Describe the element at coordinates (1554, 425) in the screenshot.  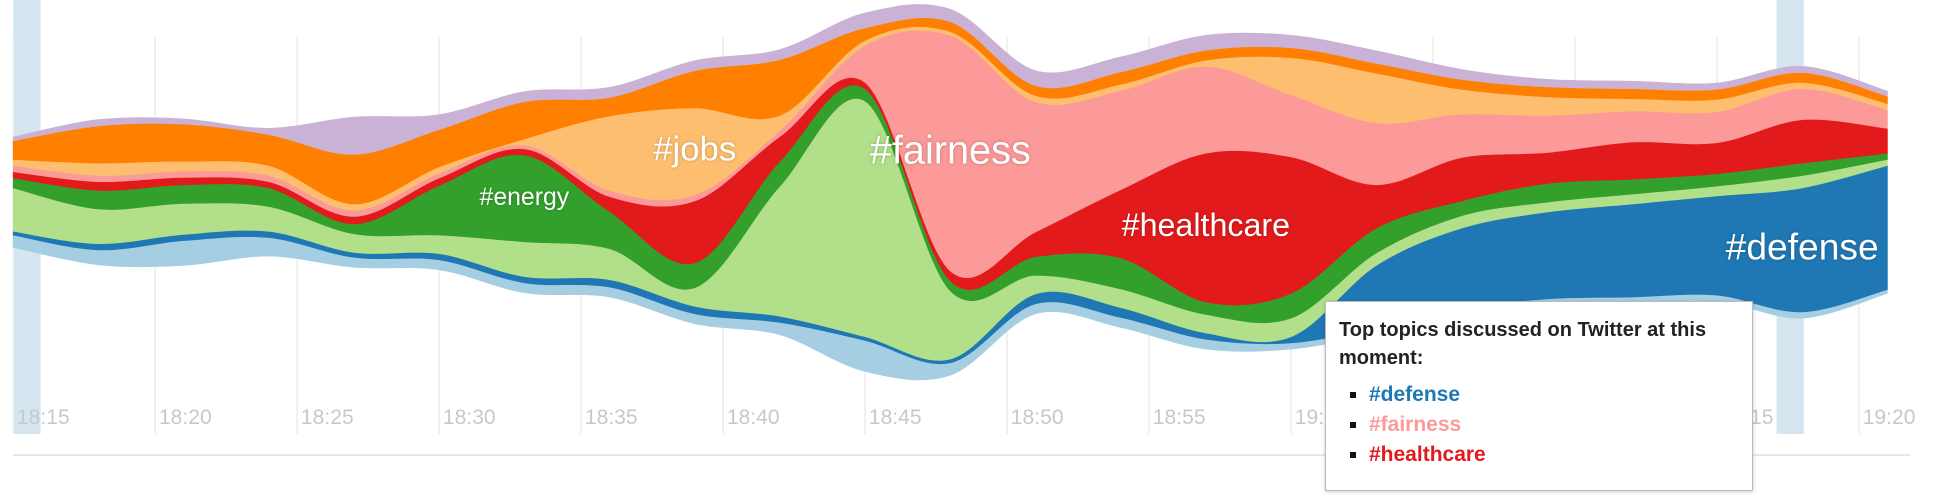
I see `topic-item: #fairness` at that location.